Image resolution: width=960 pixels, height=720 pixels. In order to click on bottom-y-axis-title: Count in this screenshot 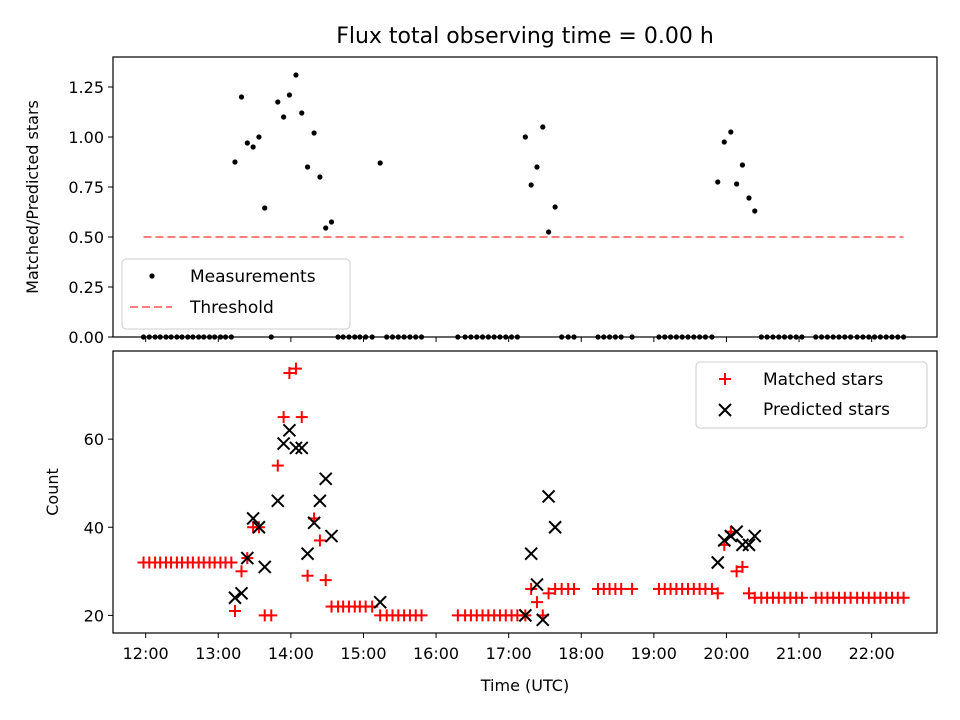, I will do `click(52, 492)`.